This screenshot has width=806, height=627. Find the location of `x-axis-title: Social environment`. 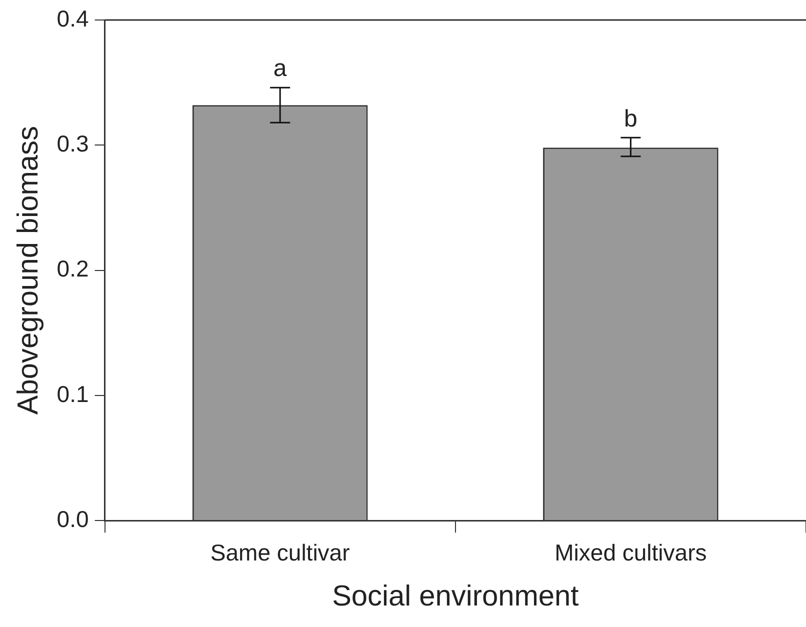

x-axis-title: Social environment is located at coordinates (455, 596).